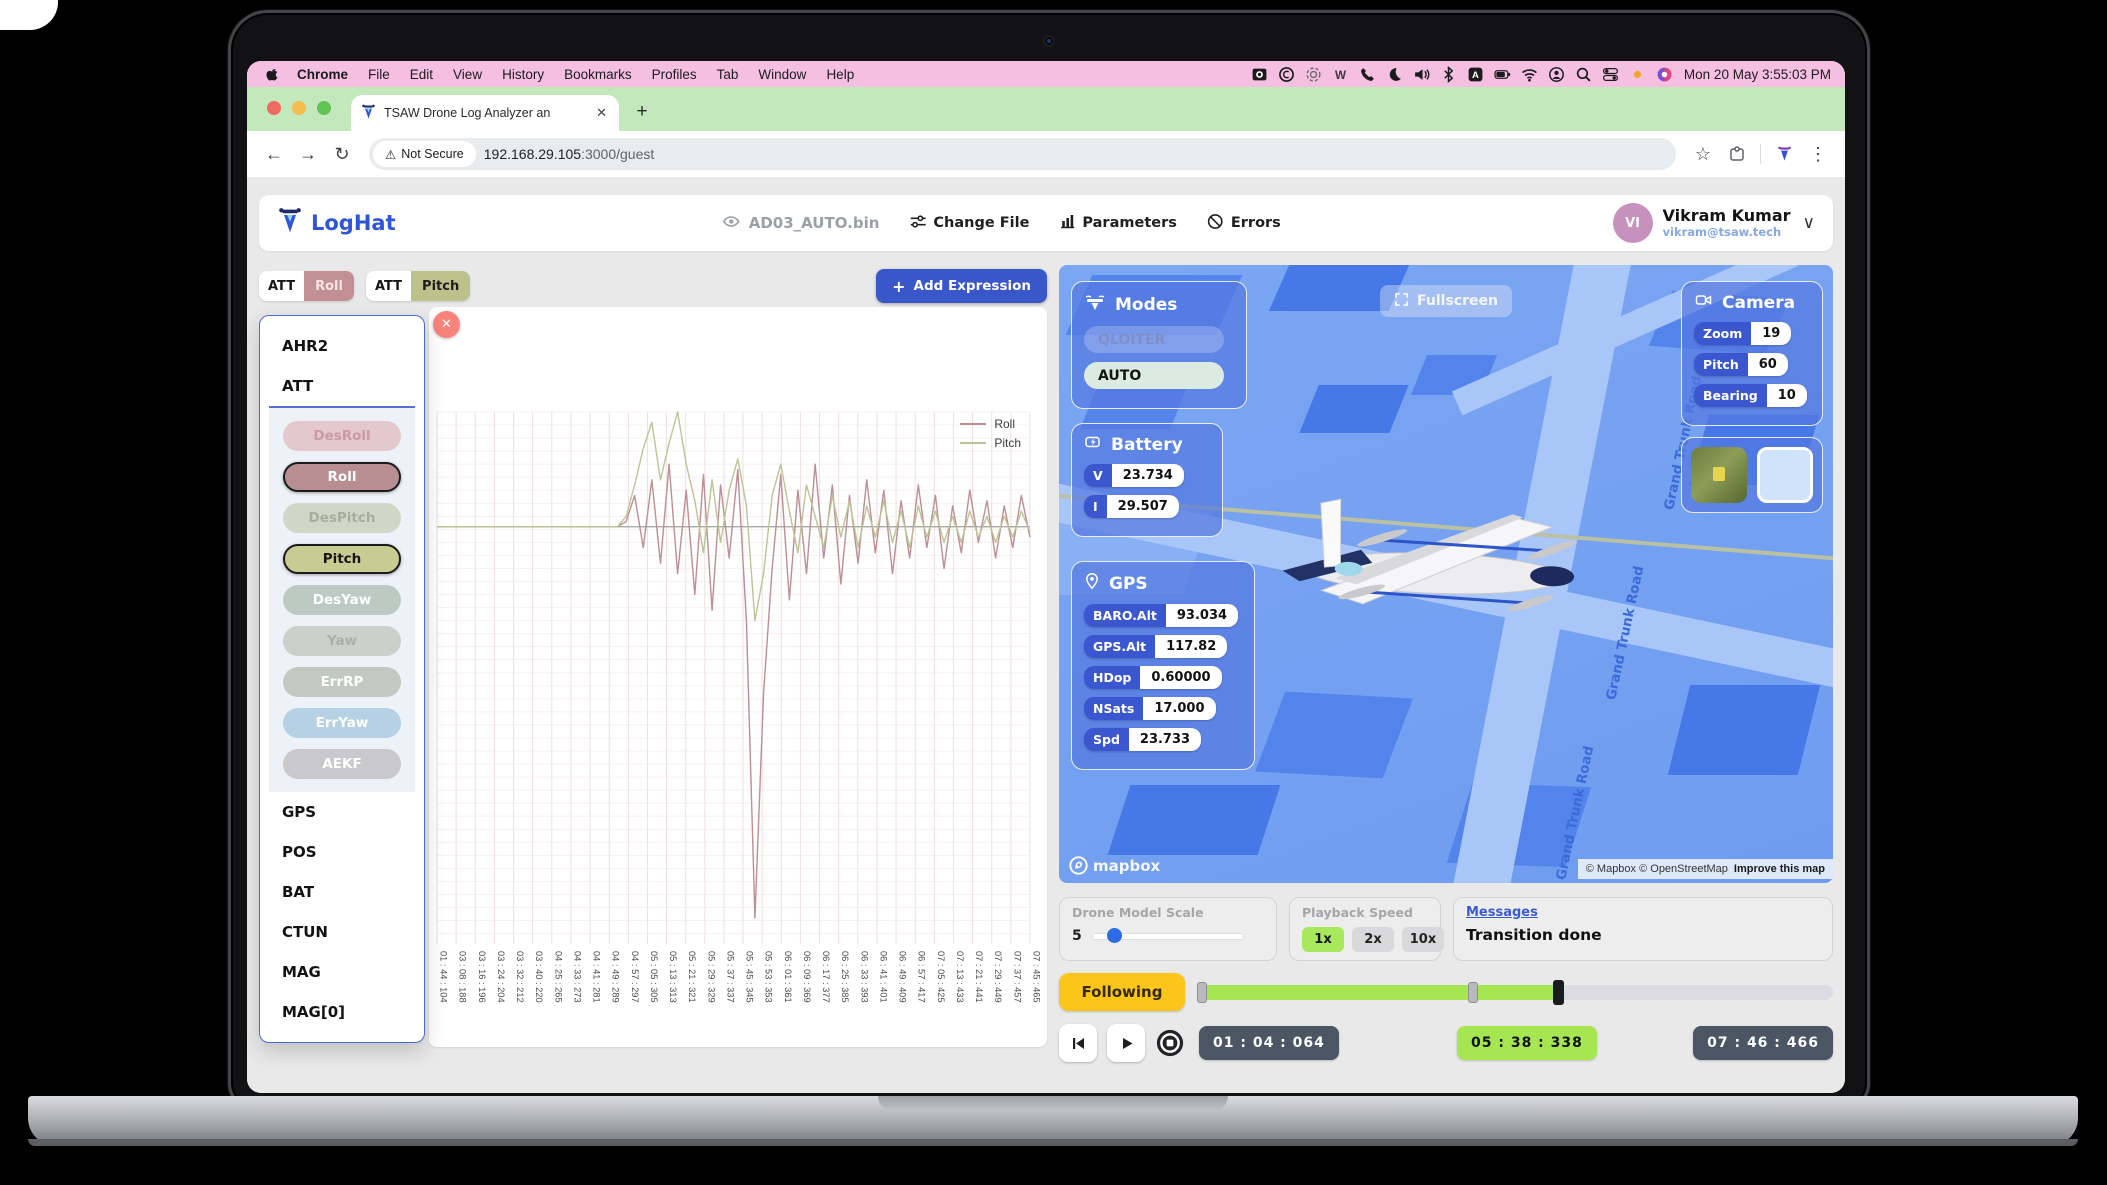 This screenshot has height=1185, width=2107. Describe the element at coordinates (342, 600) in the screenshot. I see `att-field-desyaw: DesYaw` at that location.